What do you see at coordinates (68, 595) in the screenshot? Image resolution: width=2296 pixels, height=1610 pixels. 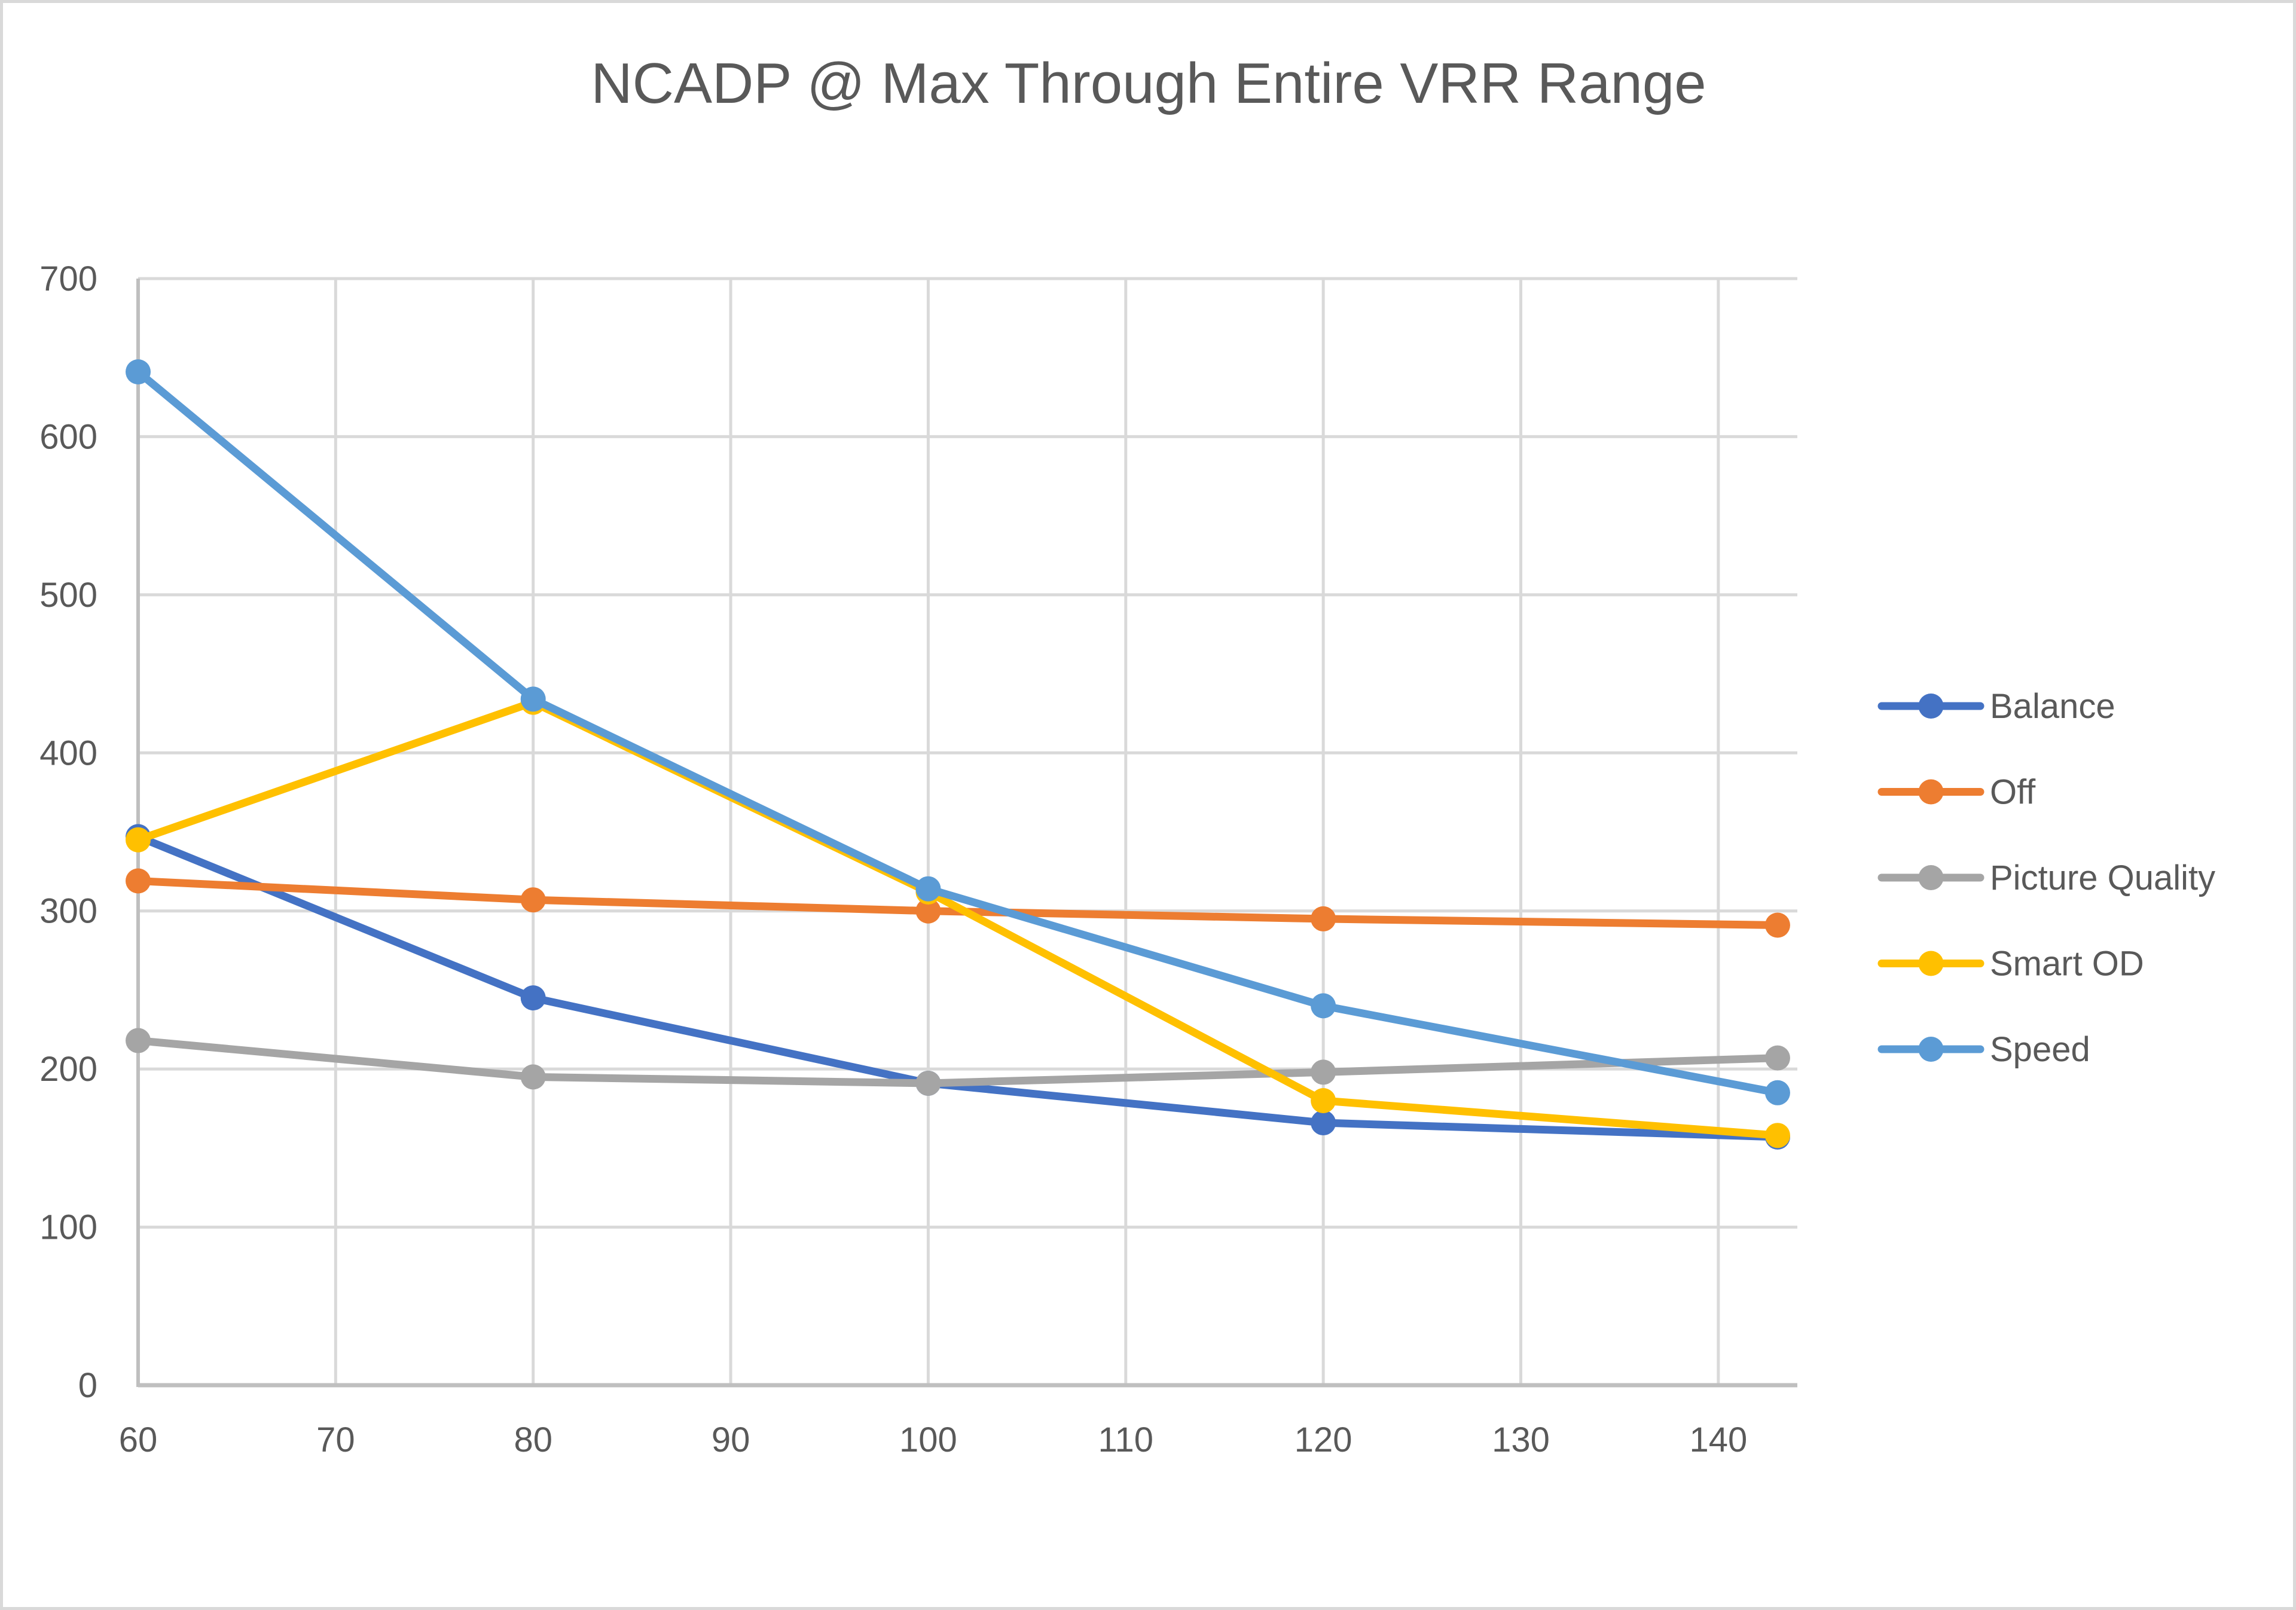 I see `y-tick-label: 500` at bounding box center [68, 595].